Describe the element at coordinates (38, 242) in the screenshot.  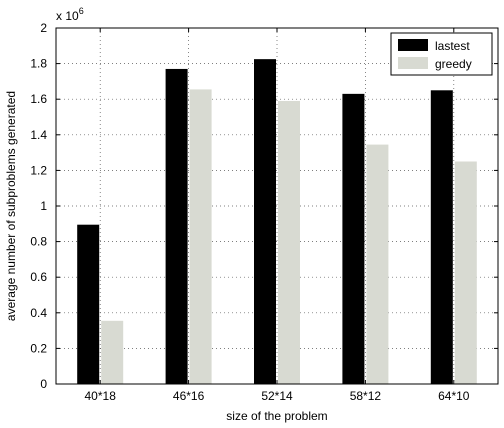
I see `y-tick-label: 0.8` at that location.